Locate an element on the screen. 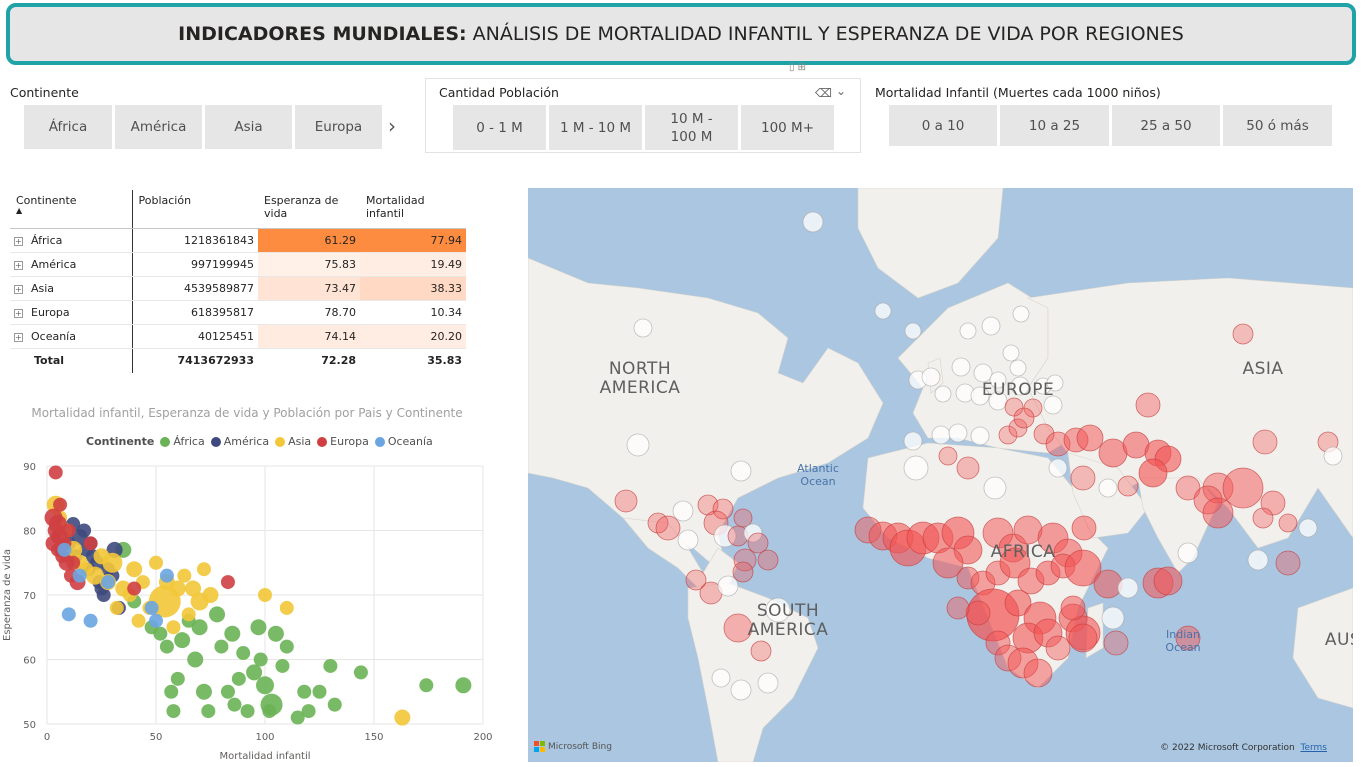 The image size is (1366, 767). mortality-option-25-50: 25 a 50 is located at coordinates (1166, 125).